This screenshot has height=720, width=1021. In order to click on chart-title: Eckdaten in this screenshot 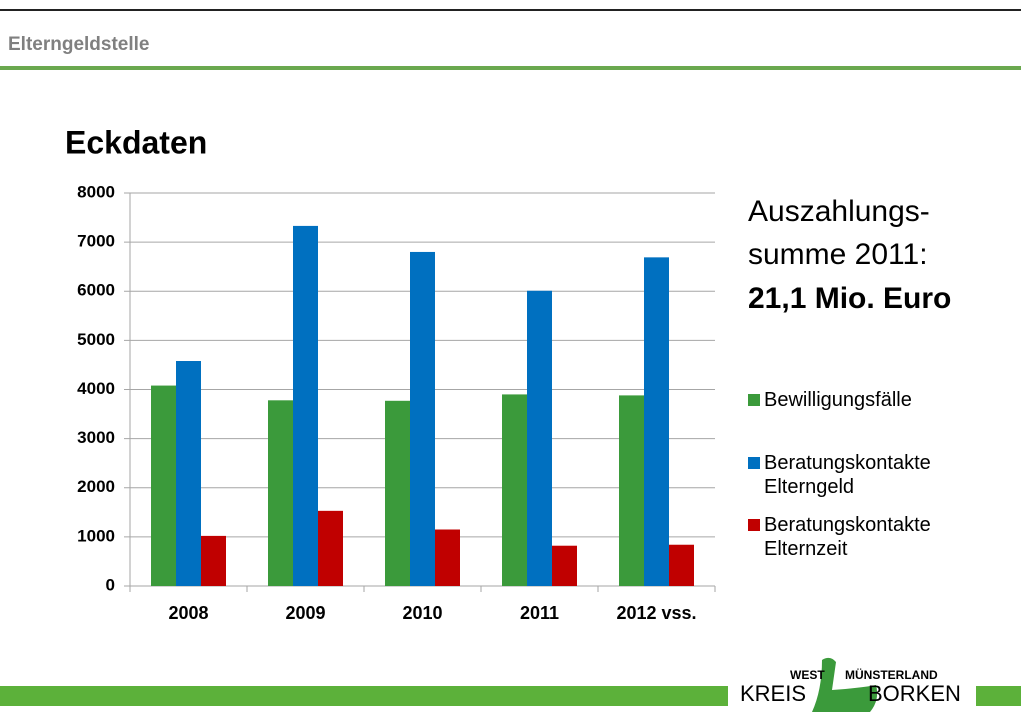, I will do `click(136, 142)`.